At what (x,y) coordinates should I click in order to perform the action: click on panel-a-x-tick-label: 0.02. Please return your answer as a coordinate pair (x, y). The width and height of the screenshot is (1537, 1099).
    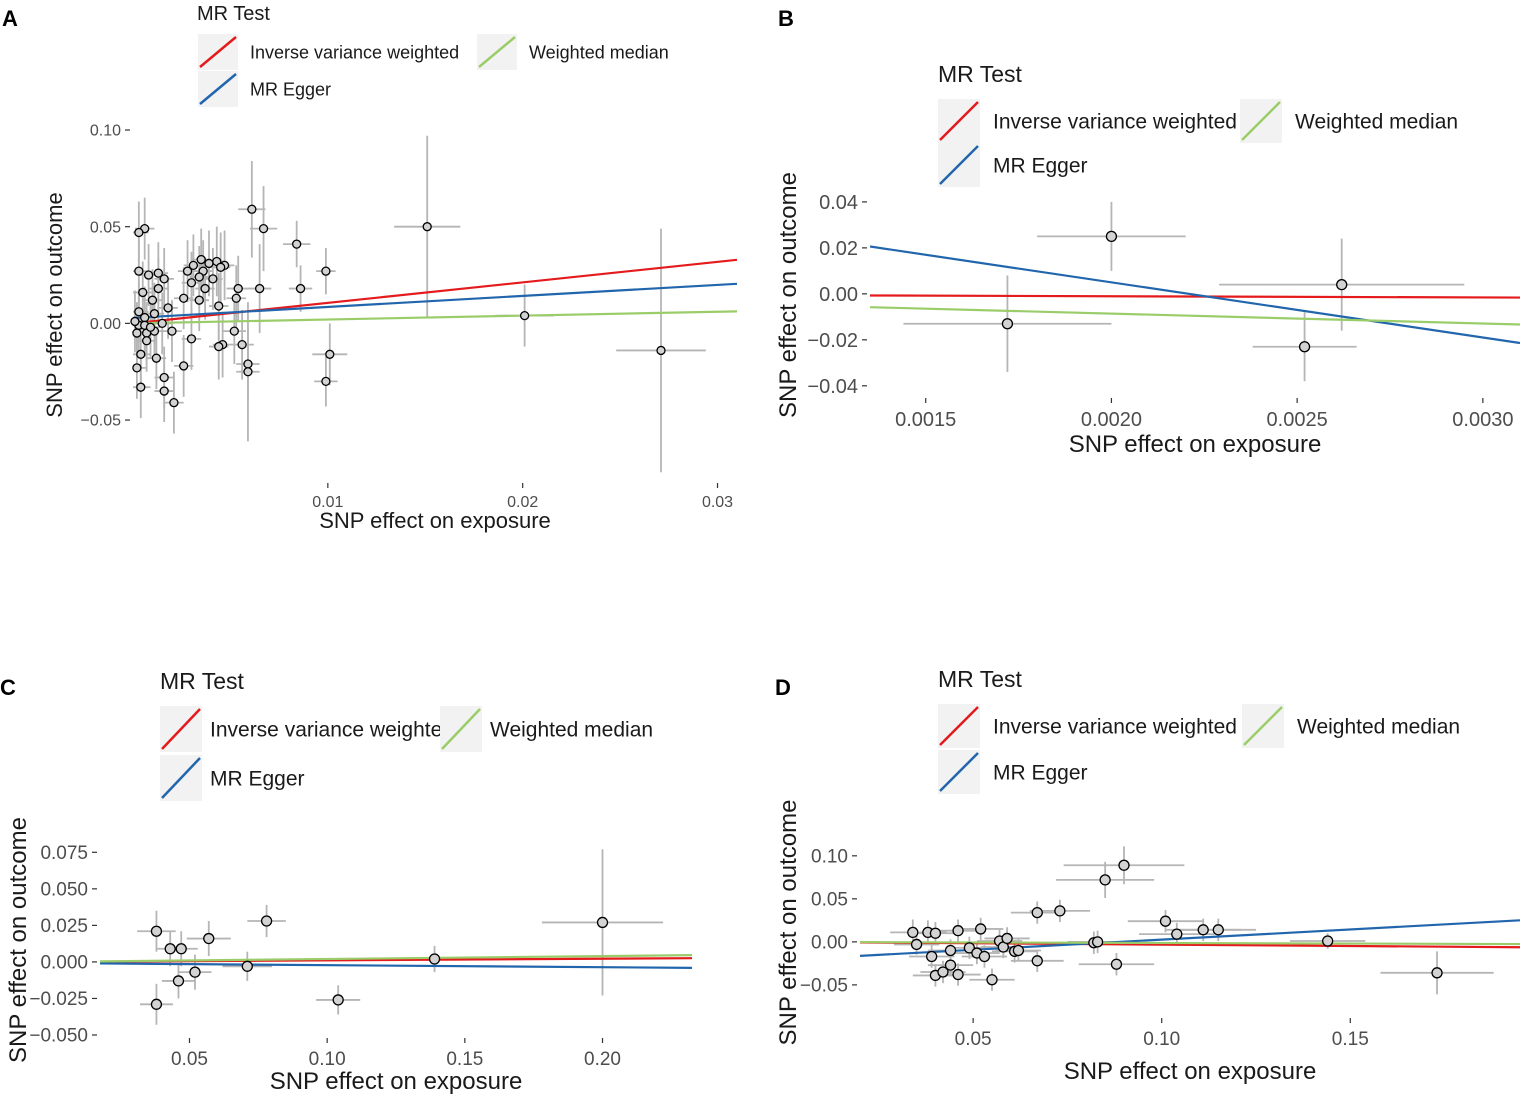
    Looking at the image, I should click on (522, 502).